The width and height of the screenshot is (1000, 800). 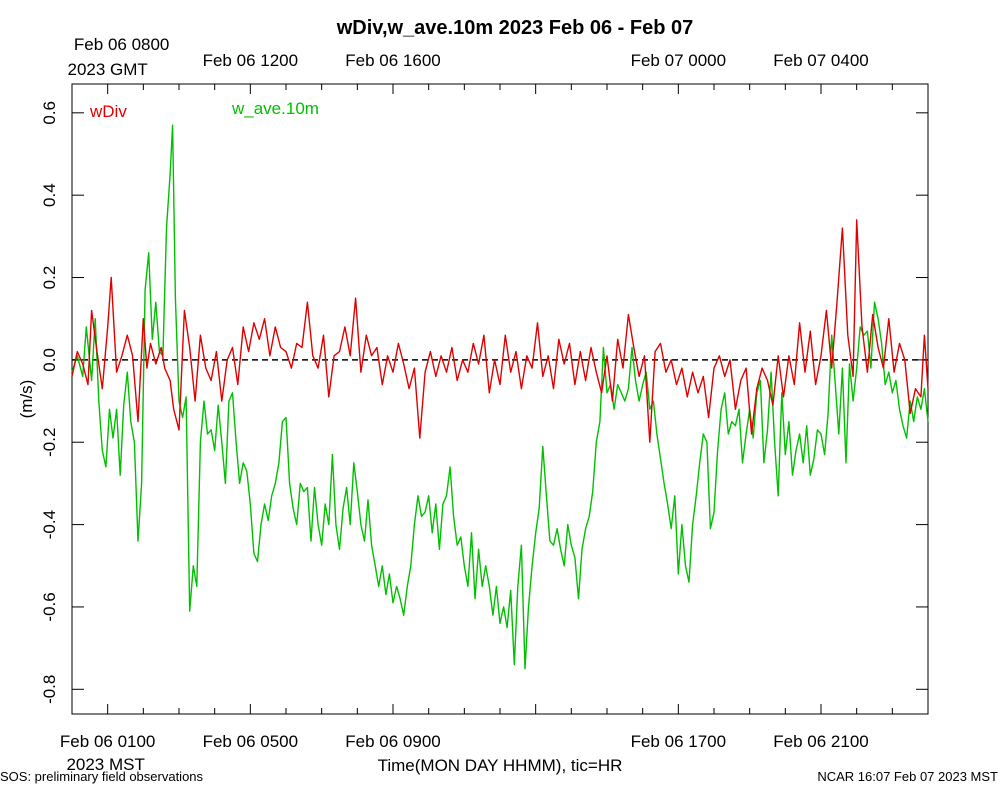 What do you see at coordinates (678, 60) in the screenshot?
I see `x-top-tick-label: Feb 07 0000` at bounding box center [678, 60].